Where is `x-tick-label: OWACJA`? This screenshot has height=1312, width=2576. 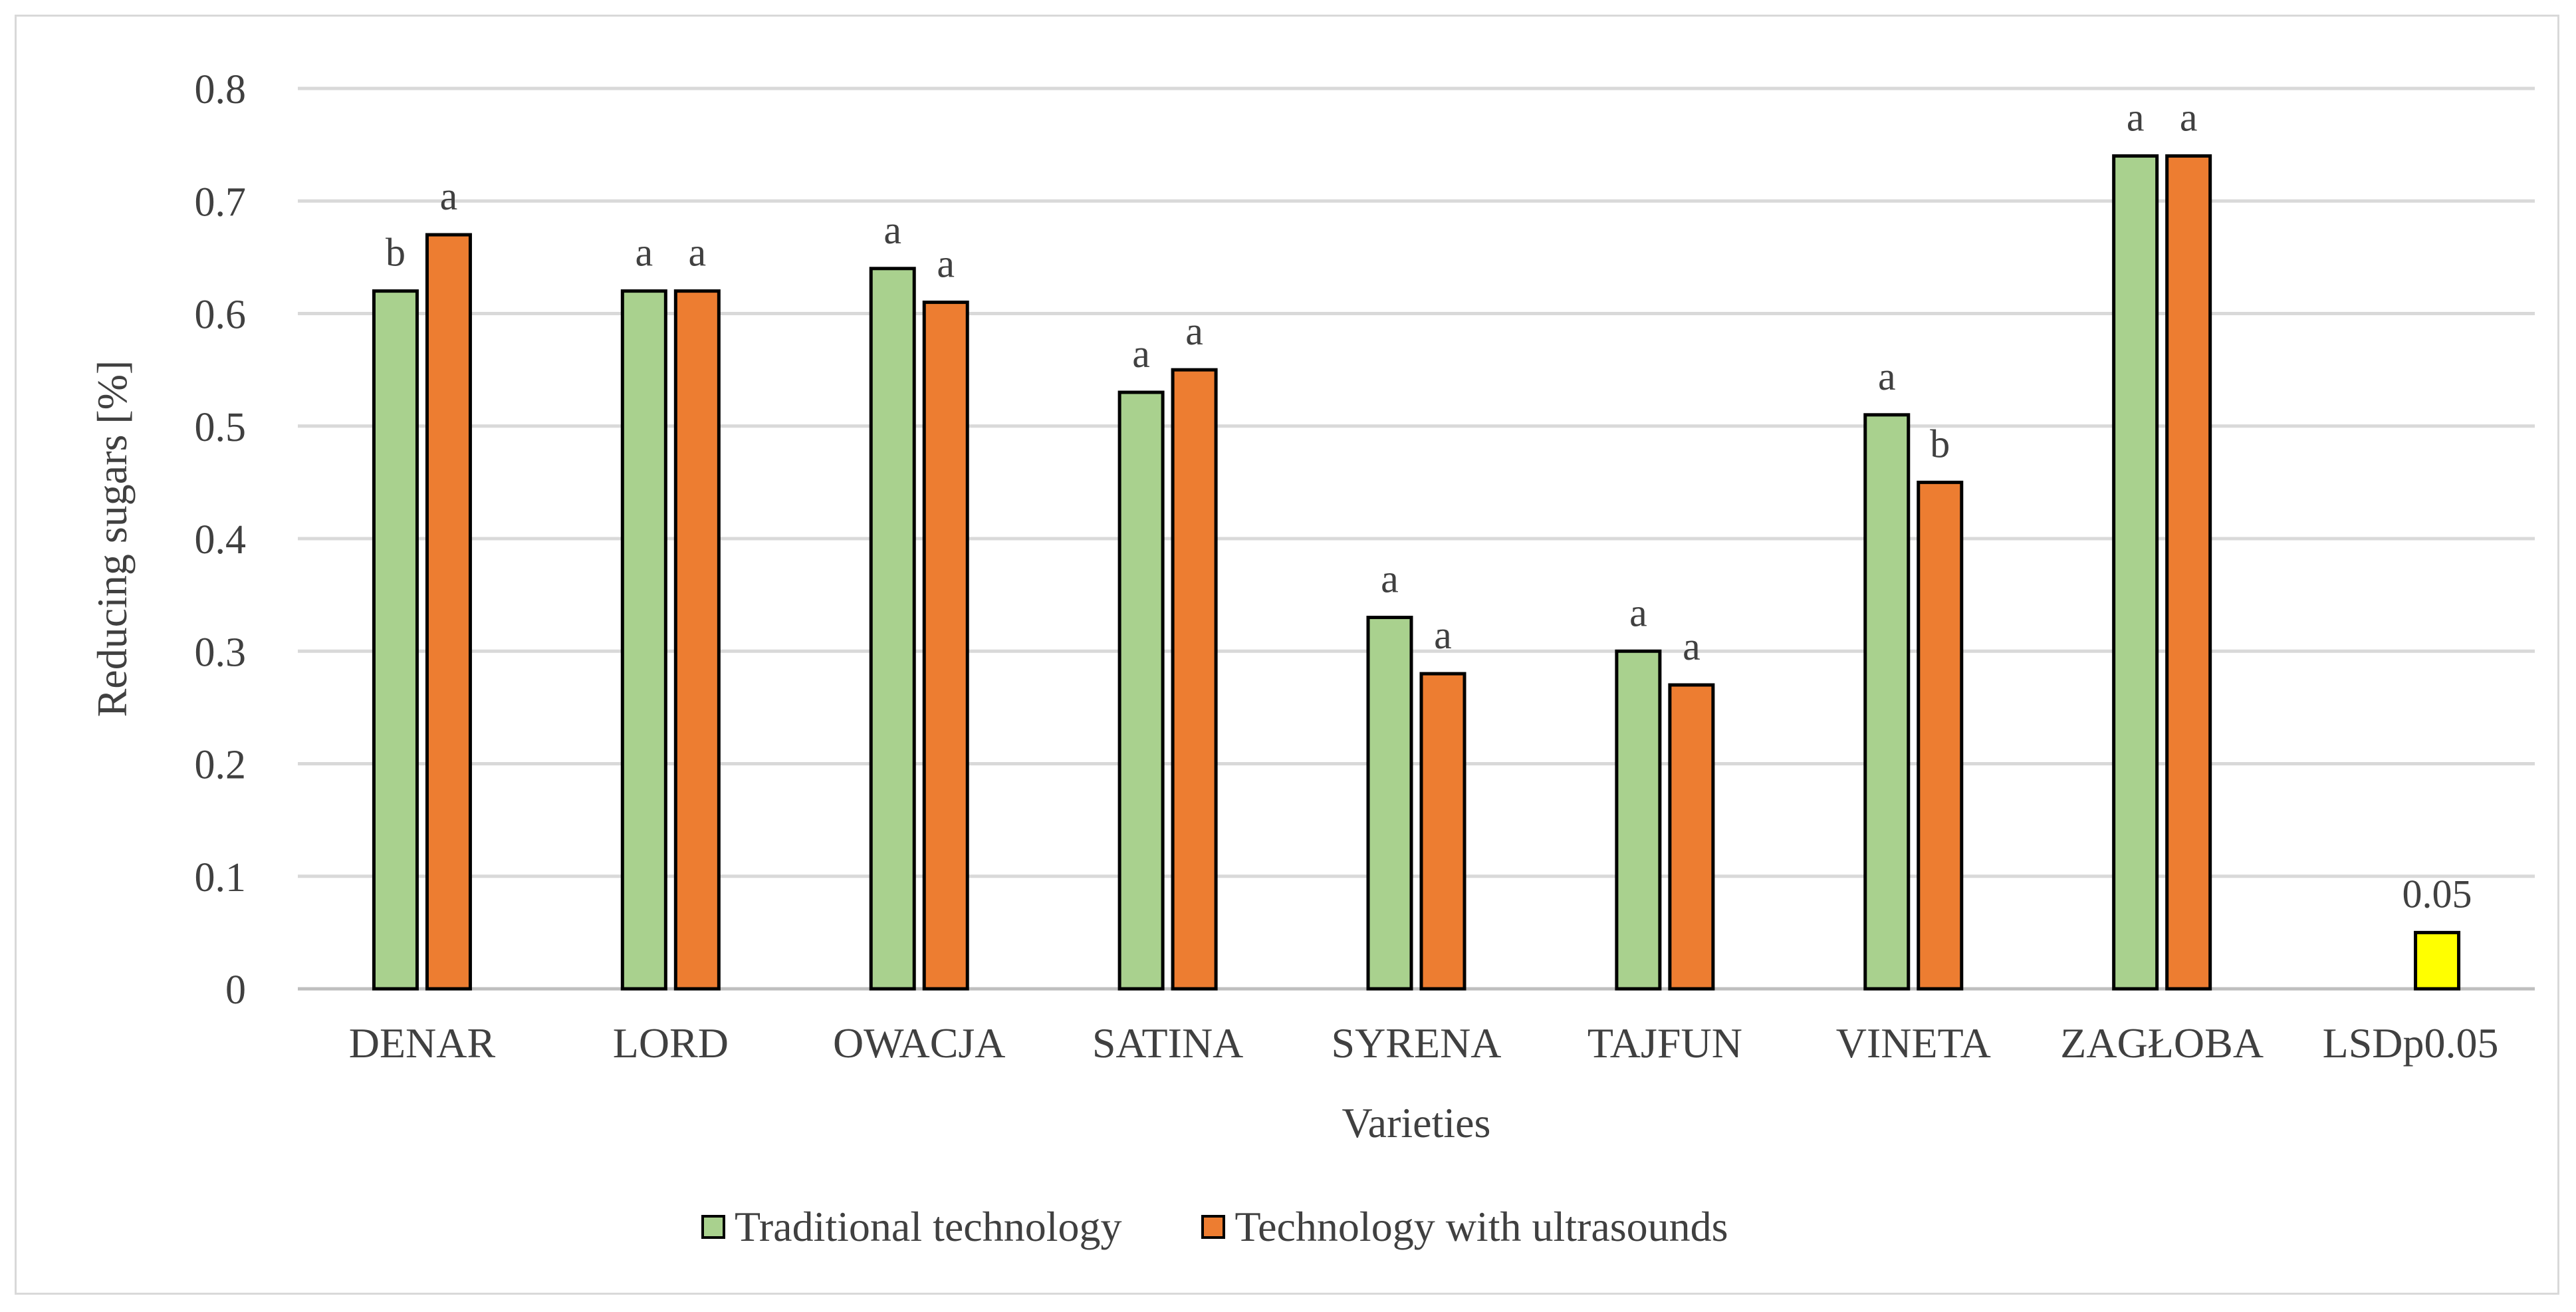 x-tick-label: OWACJA is located at coordinates (920, 1043).